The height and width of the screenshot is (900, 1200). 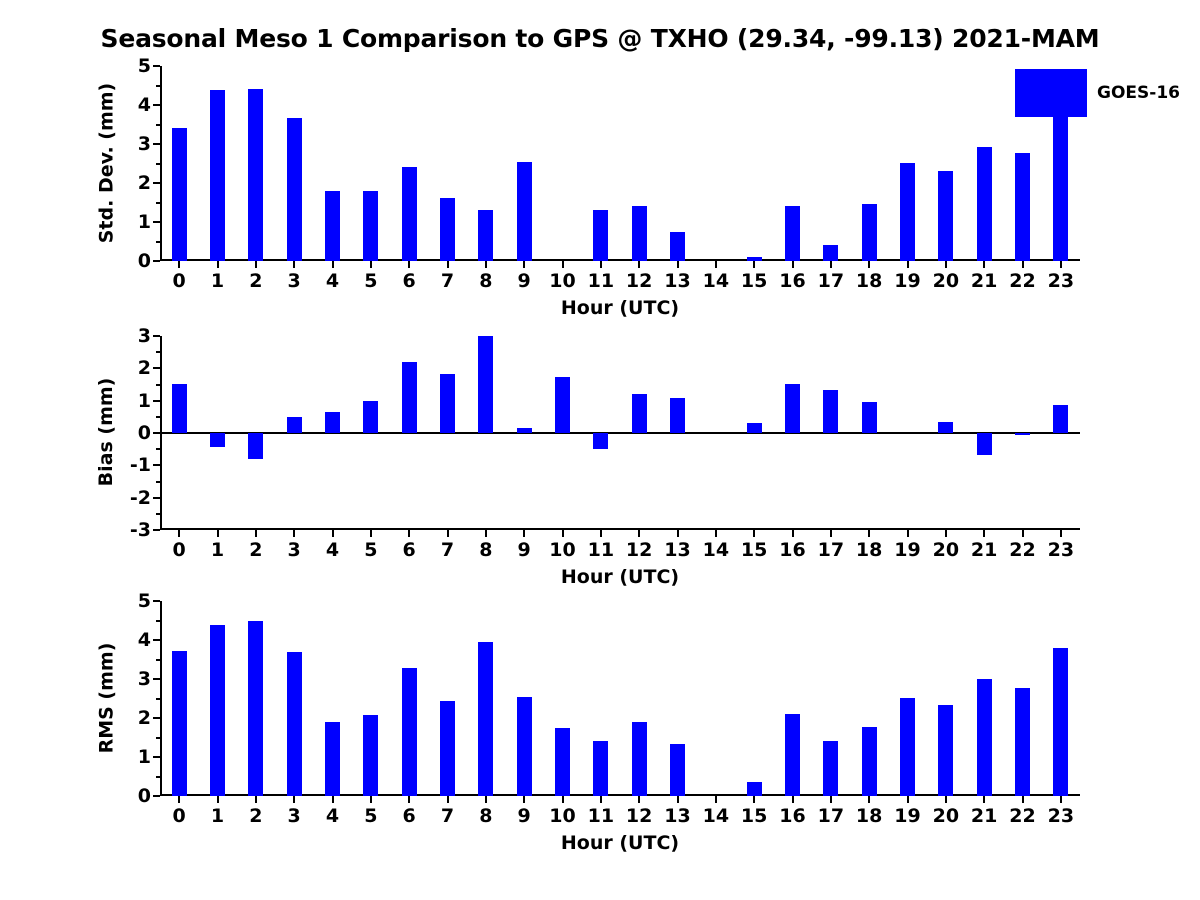 What do you see at coordinates (486, 281) in the screenshot?
I see `x-tick-label-std-dev-8: 8` at bounding box center [486, 281].